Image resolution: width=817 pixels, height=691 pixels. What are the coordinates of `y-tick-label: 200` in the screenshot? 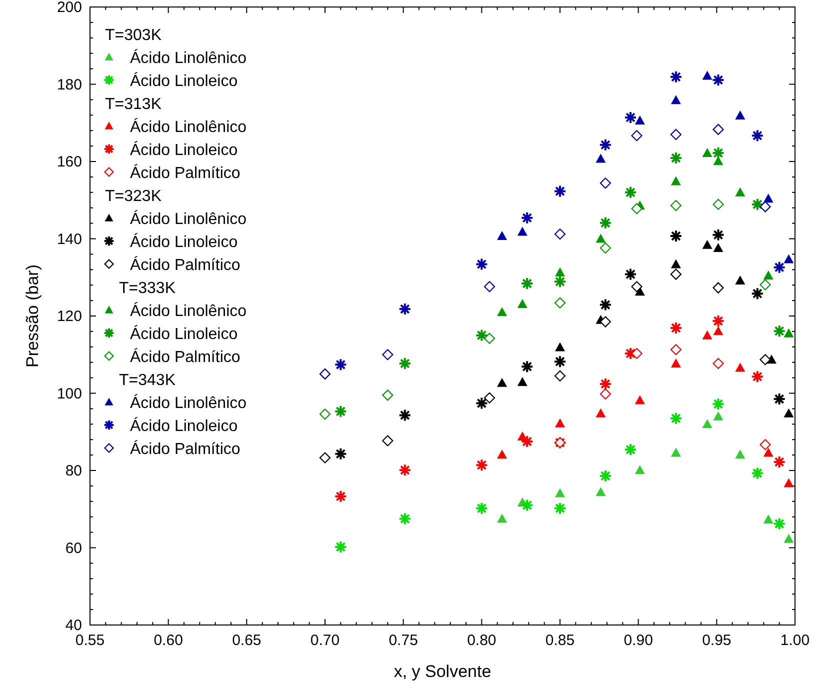 It's located at (69, 8).